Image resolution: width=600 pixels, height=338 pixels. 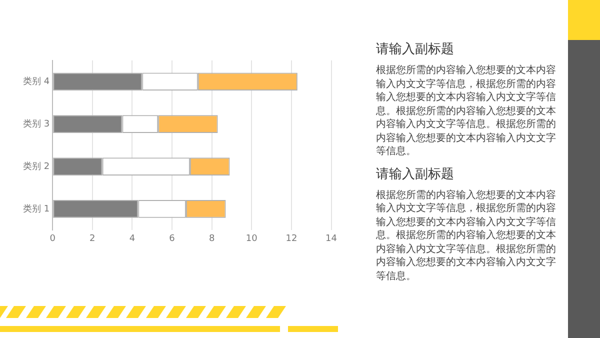 I want to click on x-tick-label: 14, so click(x=332, y=239).